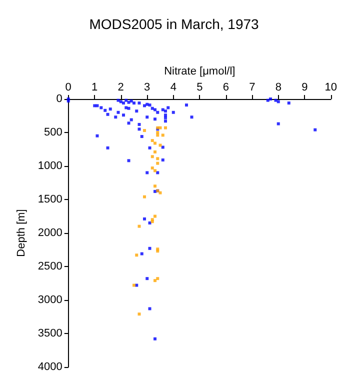 The width and height of the screenshot is (348, 384). What do you see at coordinates (252, 88) in the screenshot?
I see `x-tick-label: 7` at bounding box center [252, 88].